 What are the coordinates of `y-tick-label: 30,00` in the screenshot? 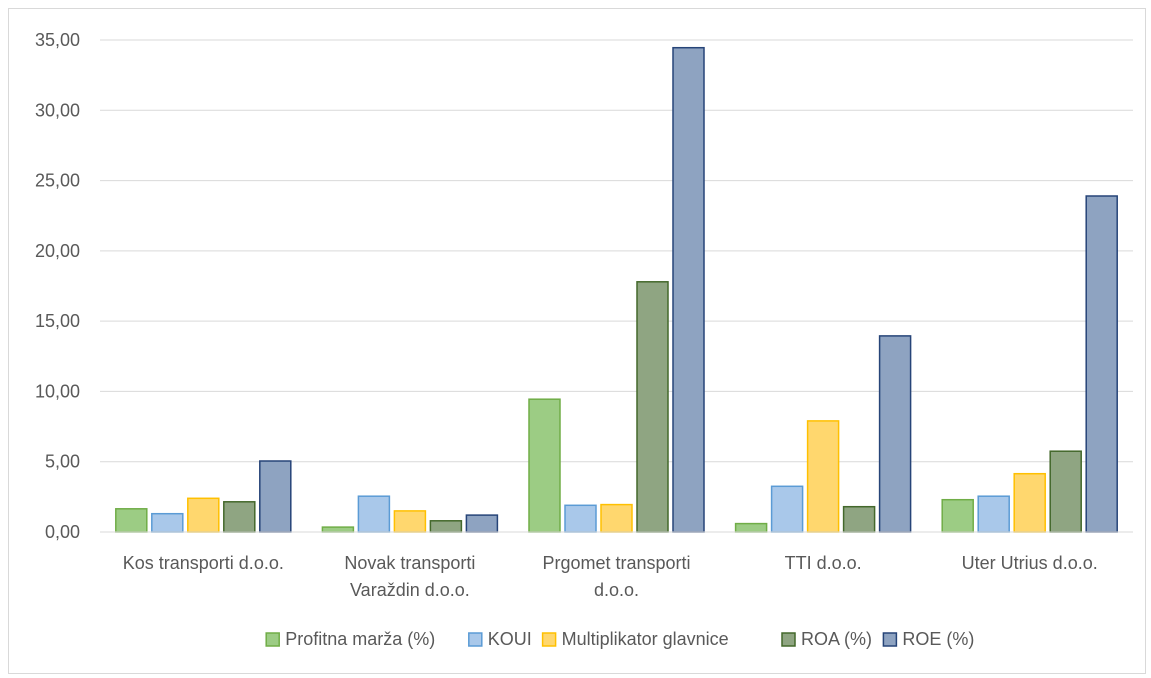 It's located at (57, 110).